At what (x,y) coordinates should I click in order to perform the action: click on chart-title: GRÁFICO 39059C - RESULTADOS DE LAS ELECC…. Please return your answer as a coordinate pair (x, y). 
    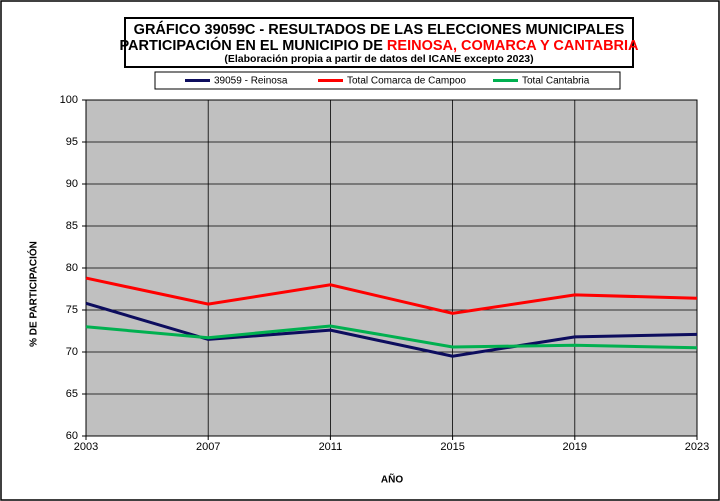
    Looking at the image, I should click on (379, 29).